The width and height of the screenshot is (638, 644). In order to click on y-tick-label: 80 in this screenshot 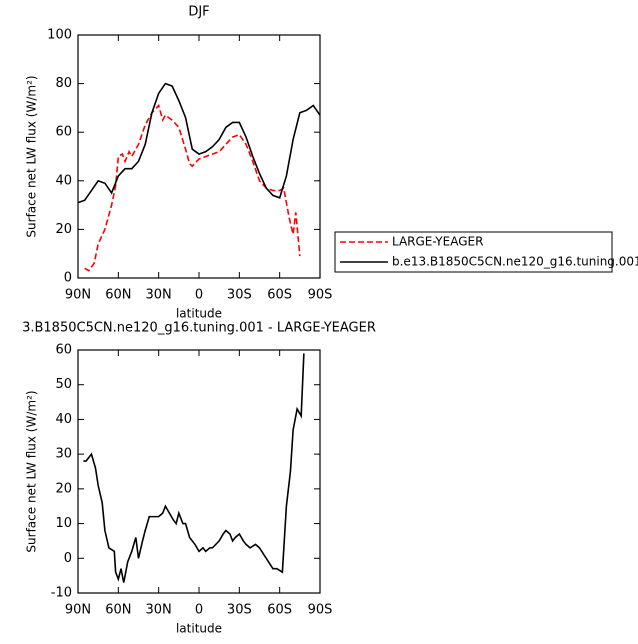, I will do `click(63, 83)`.